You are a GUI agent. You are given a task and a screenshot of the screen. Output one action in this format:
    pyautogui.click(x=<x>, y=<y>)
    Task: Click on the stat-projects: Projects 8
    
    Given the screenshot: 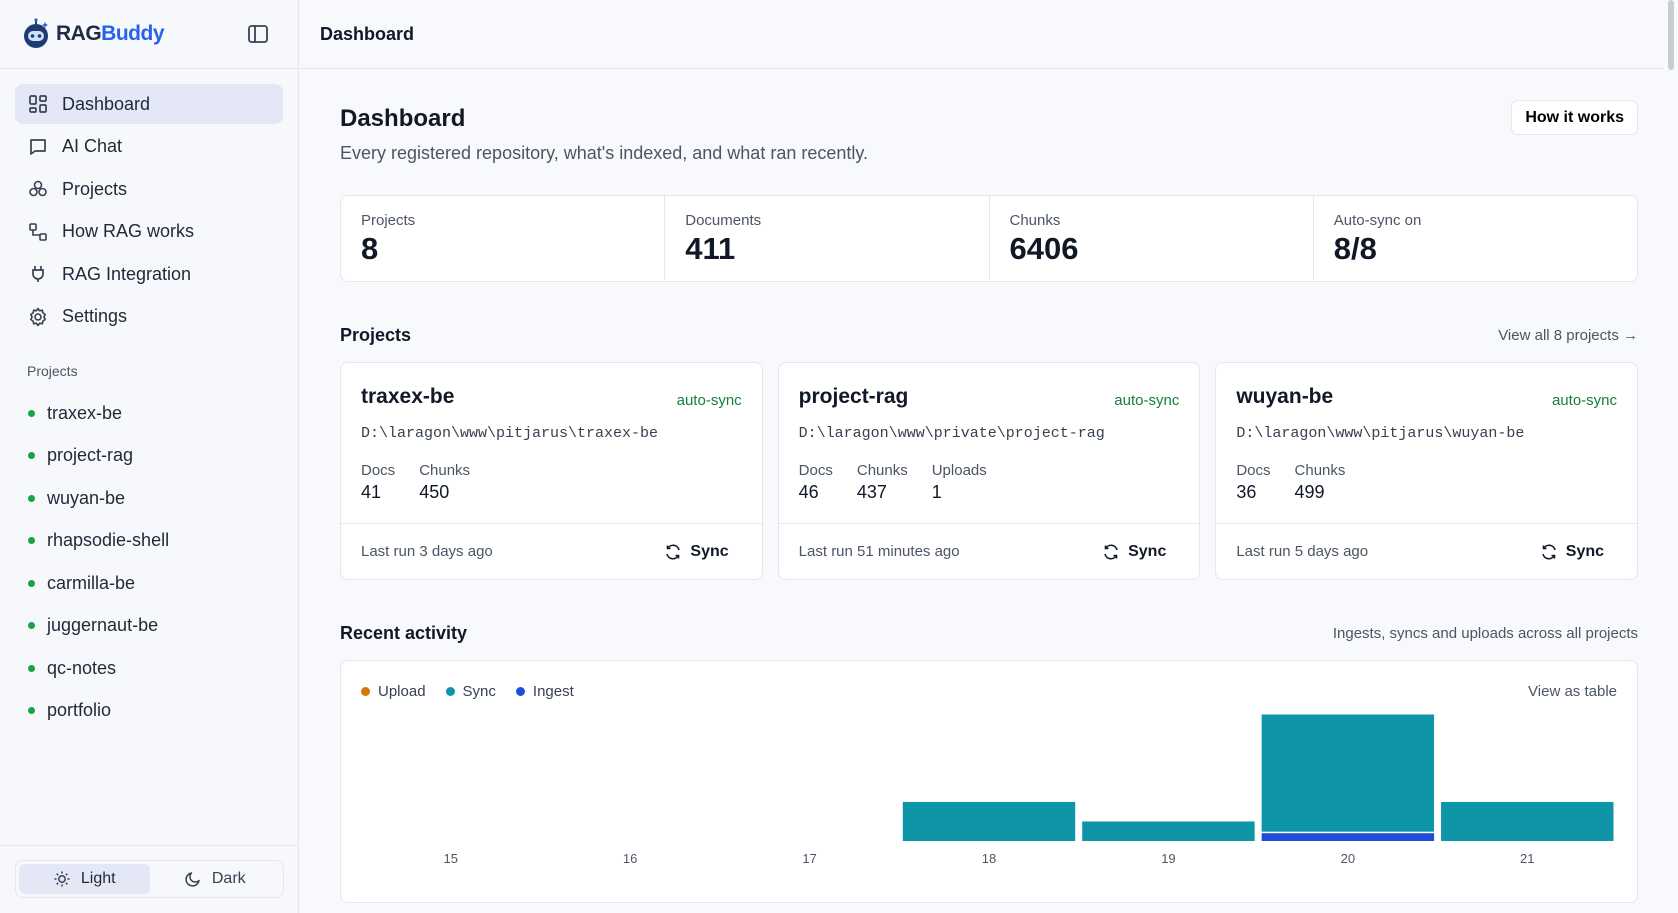 What is the action you would take?
    pyautogui.click(x=503, y=238)
    